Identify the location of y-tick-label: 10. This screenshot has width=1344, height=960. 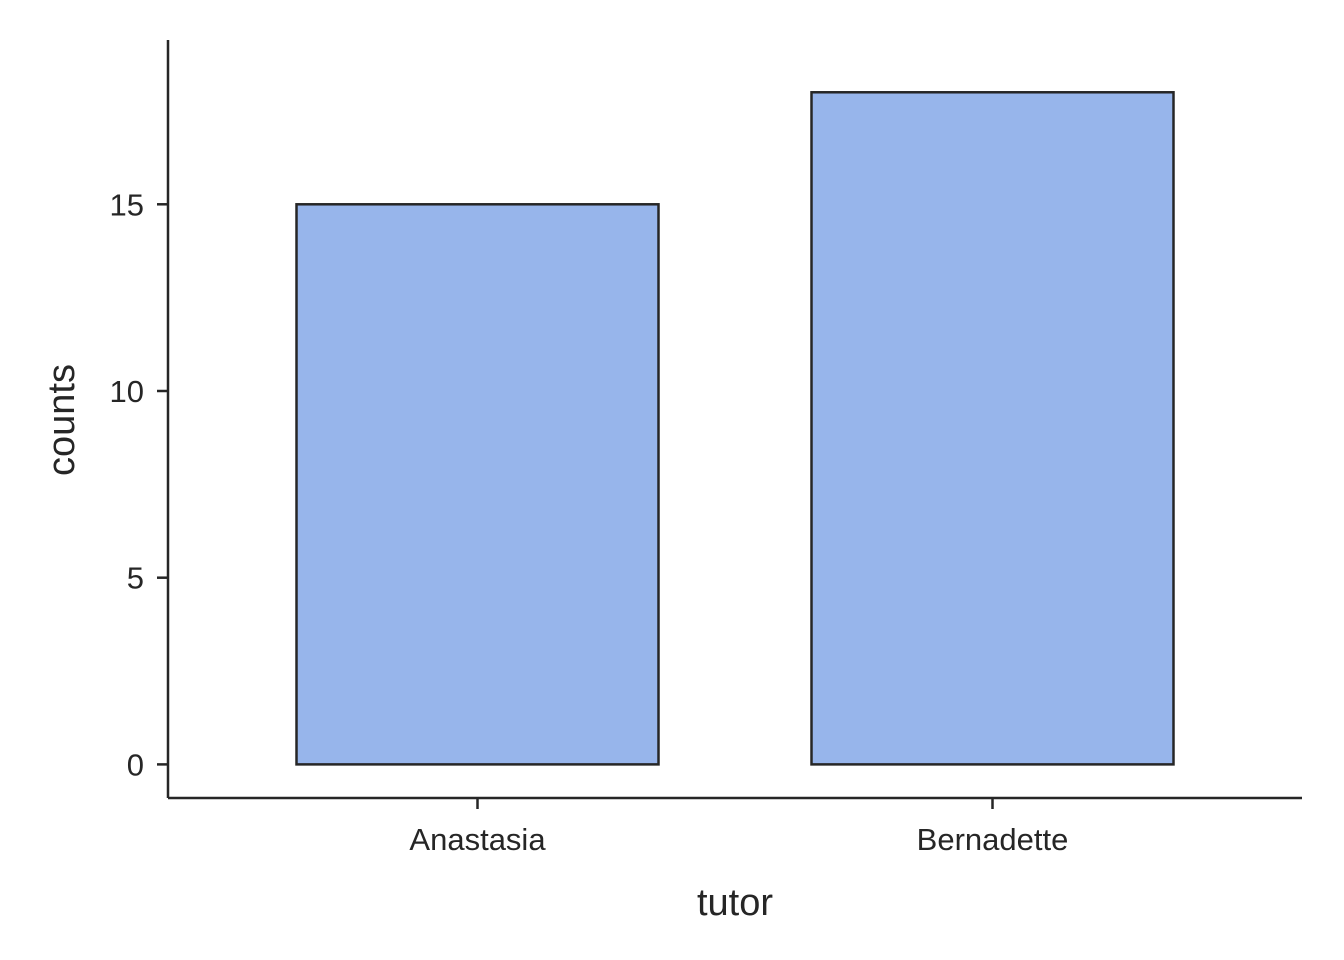
(127, 391).